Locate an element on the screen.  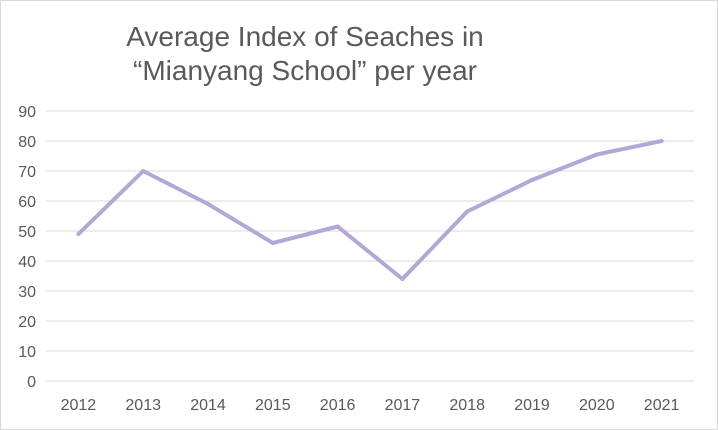
data-point-2018 is located at coordinates (467, 211).